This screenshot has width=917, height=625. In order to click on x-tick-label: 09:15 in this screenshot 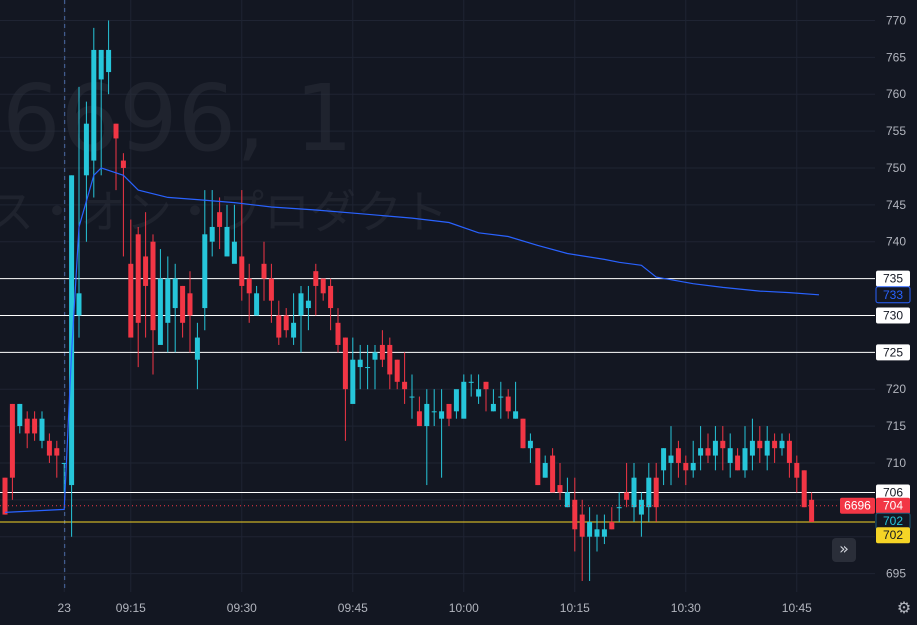, I will do `click(131, 608)`.